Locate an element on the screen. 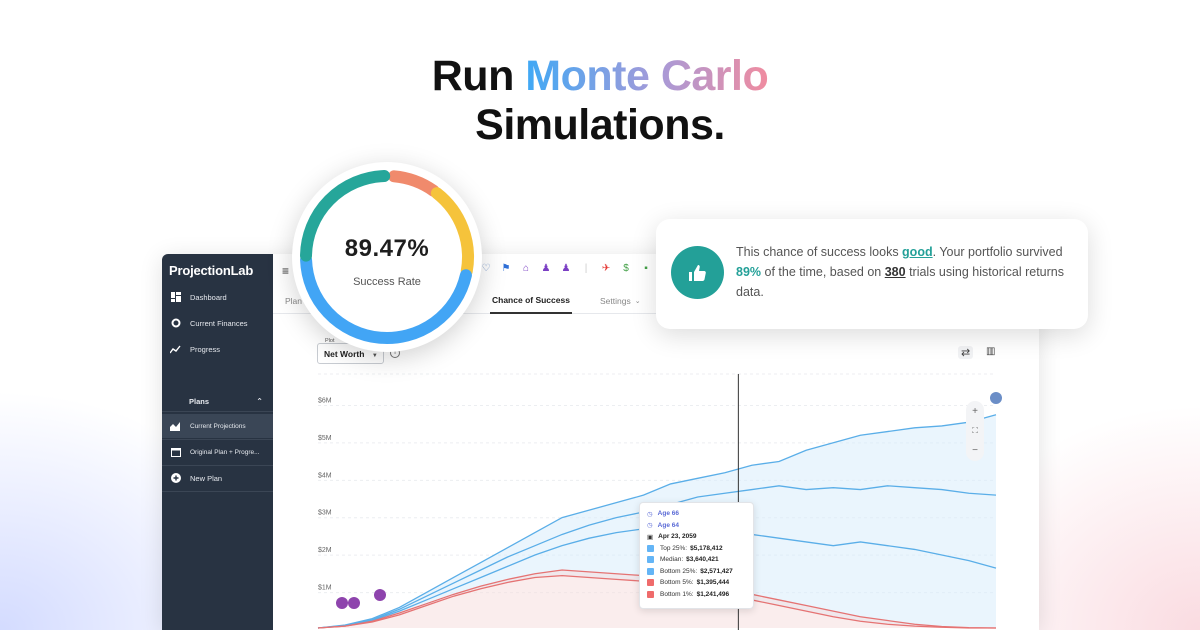 This screenshot has height=630, width=1200. plans-section-header: Plans ⌃ is located at coordinates (226, 401).